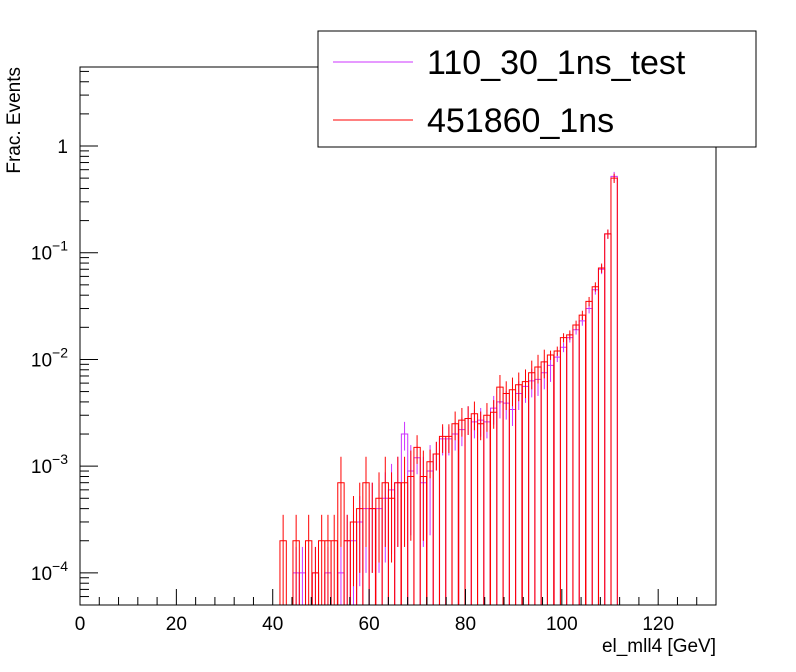 The width and height of the screenshot is (796, 672). I want to click on y-tick-label: 1, so click(62, 147).